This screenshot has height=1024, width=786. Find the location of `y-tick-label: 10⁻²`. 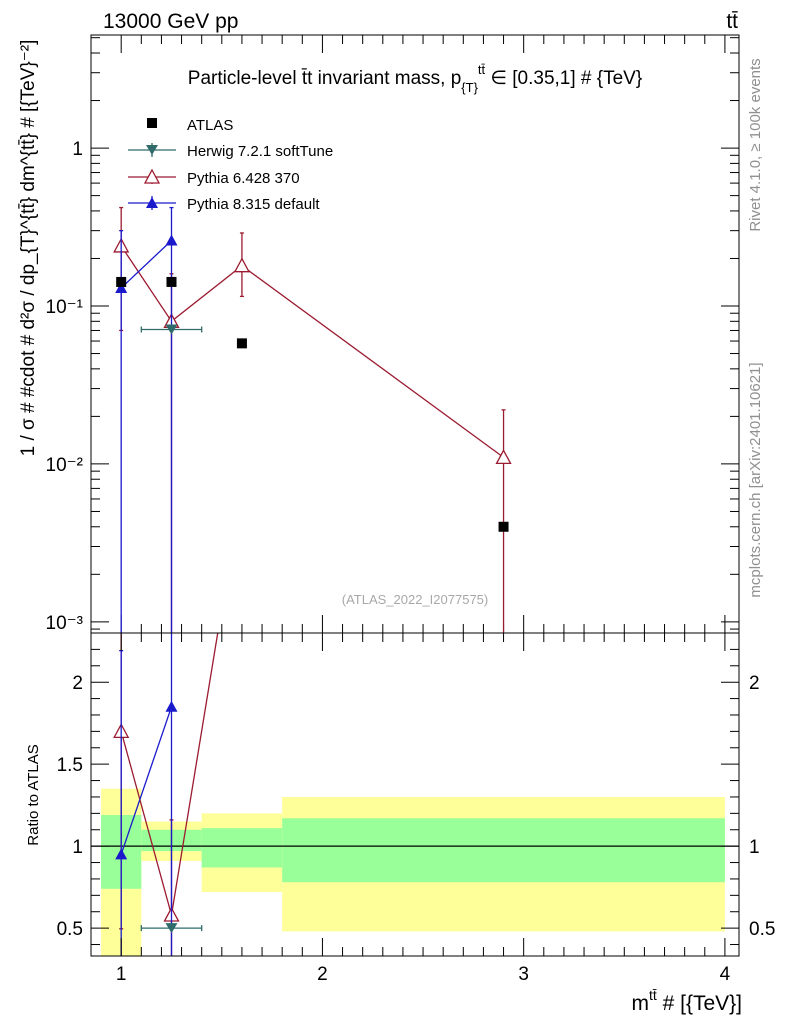

y-tick-label: 10⁻² is located at coordinates (65, 465).